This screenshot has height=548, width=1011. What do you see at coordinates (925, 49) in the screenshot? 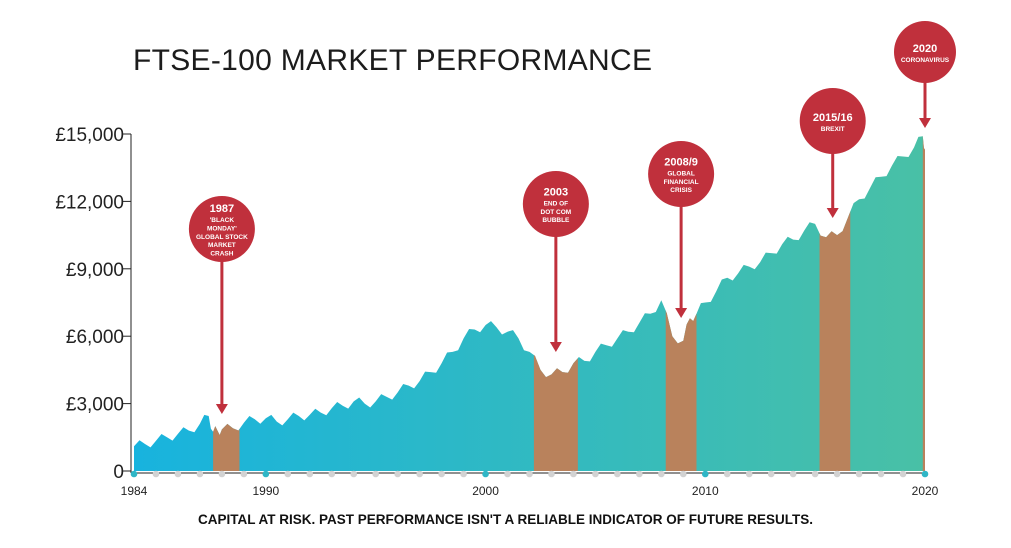
I see `event-title: 2020` at bounding box center [925, 49].